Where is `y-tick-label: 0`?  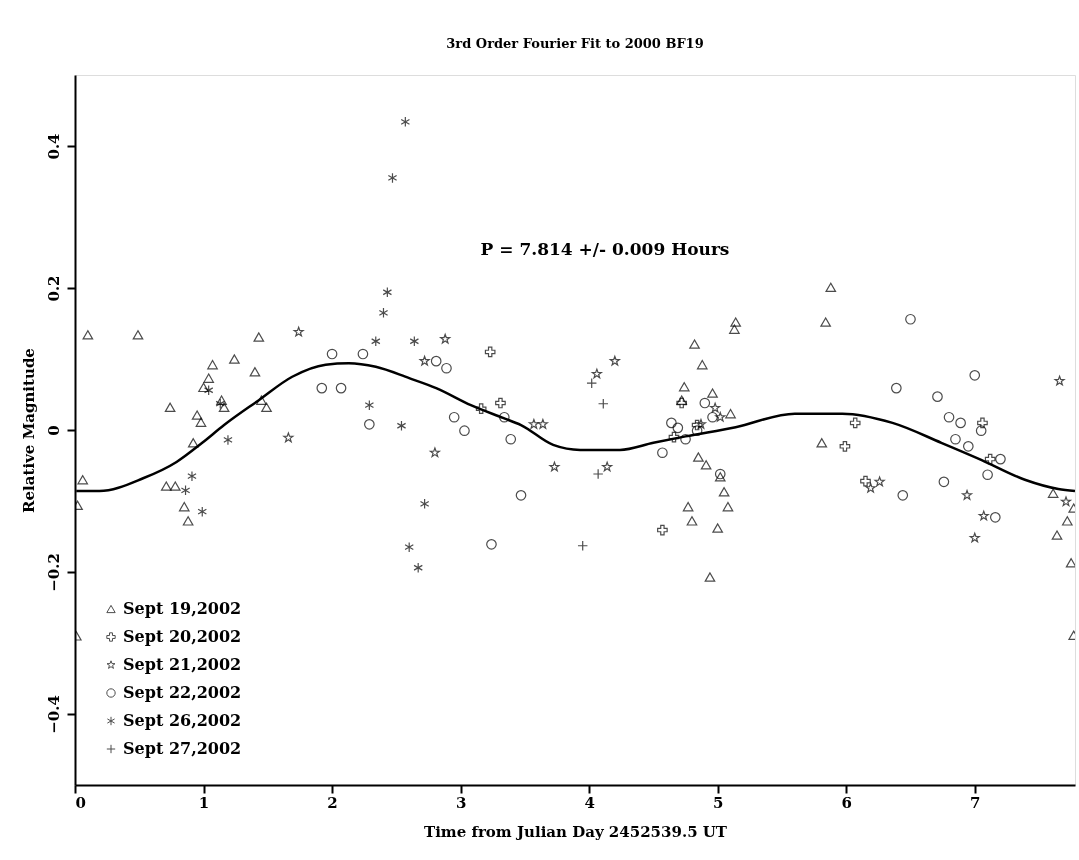 y-tick-label: 0 is located at coordinates (53, 430).